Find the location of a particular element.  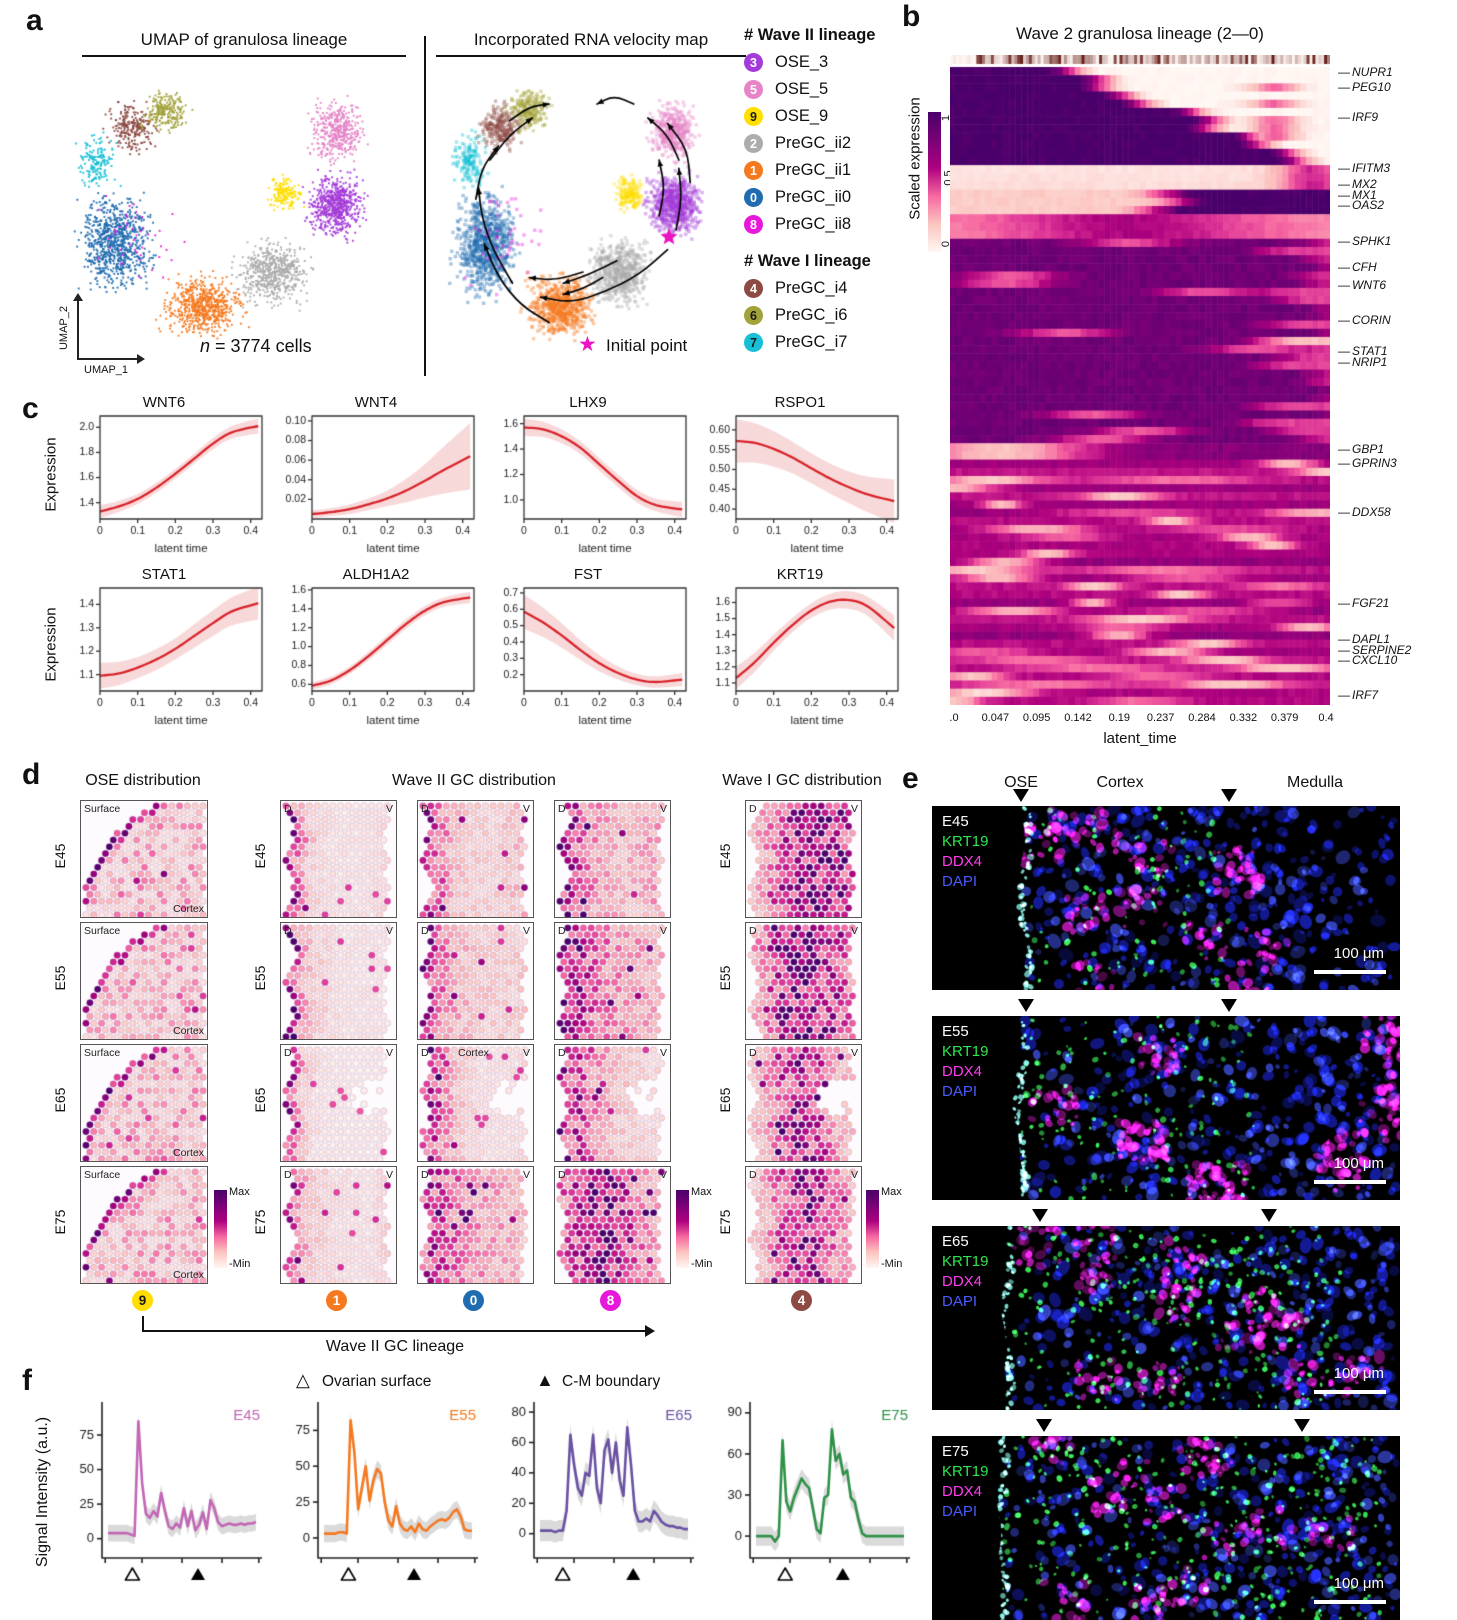

fluorescence-image: E65 KRT19 DDX4 DAPI 100 μm is located at coordinates (1166, 1309).